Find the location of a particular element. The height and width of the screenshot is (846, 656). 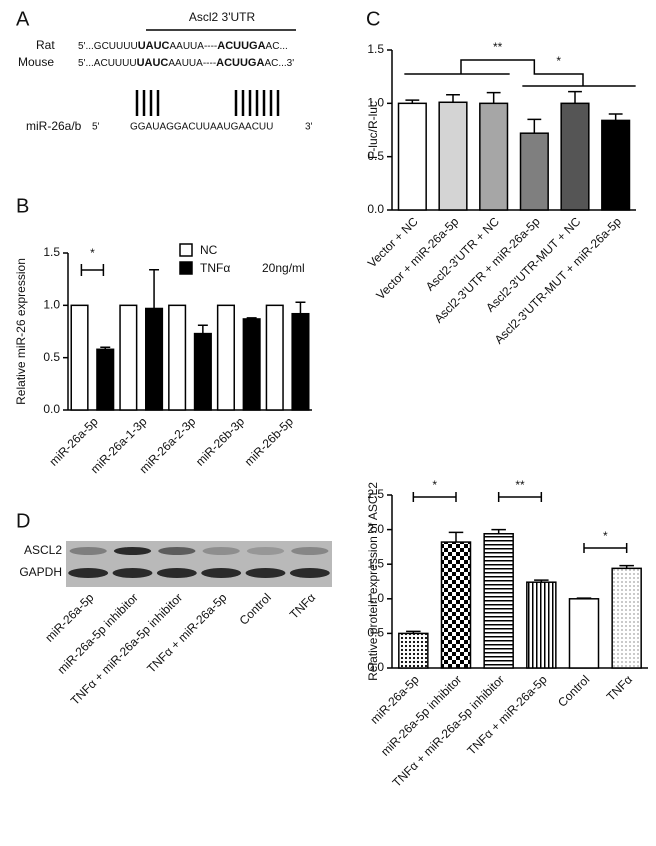

mirna-name: miR-26a/b is located at coordinates (54, 126).